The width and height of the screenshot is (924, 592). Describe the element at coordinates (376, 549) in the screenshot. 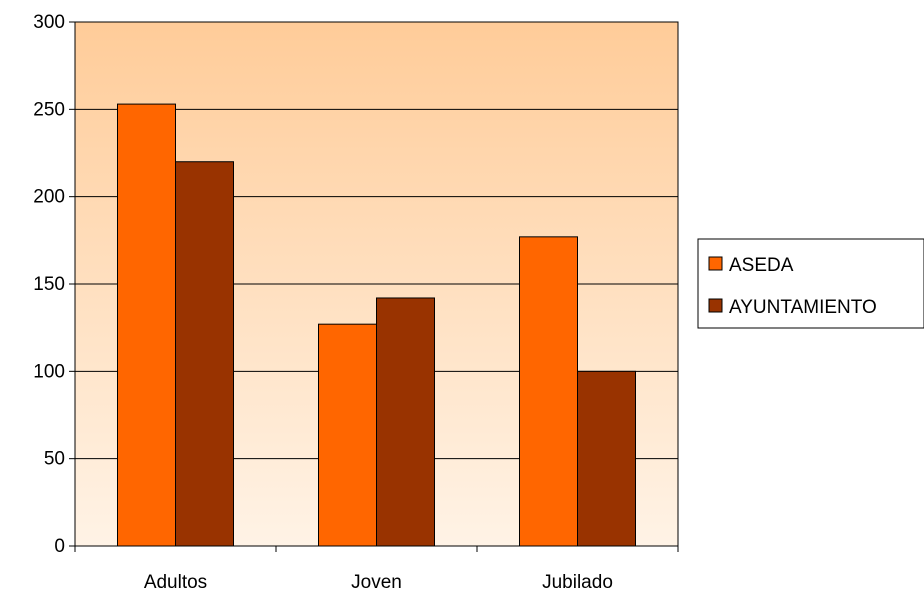

I see `x-axis-ticks` at that location.